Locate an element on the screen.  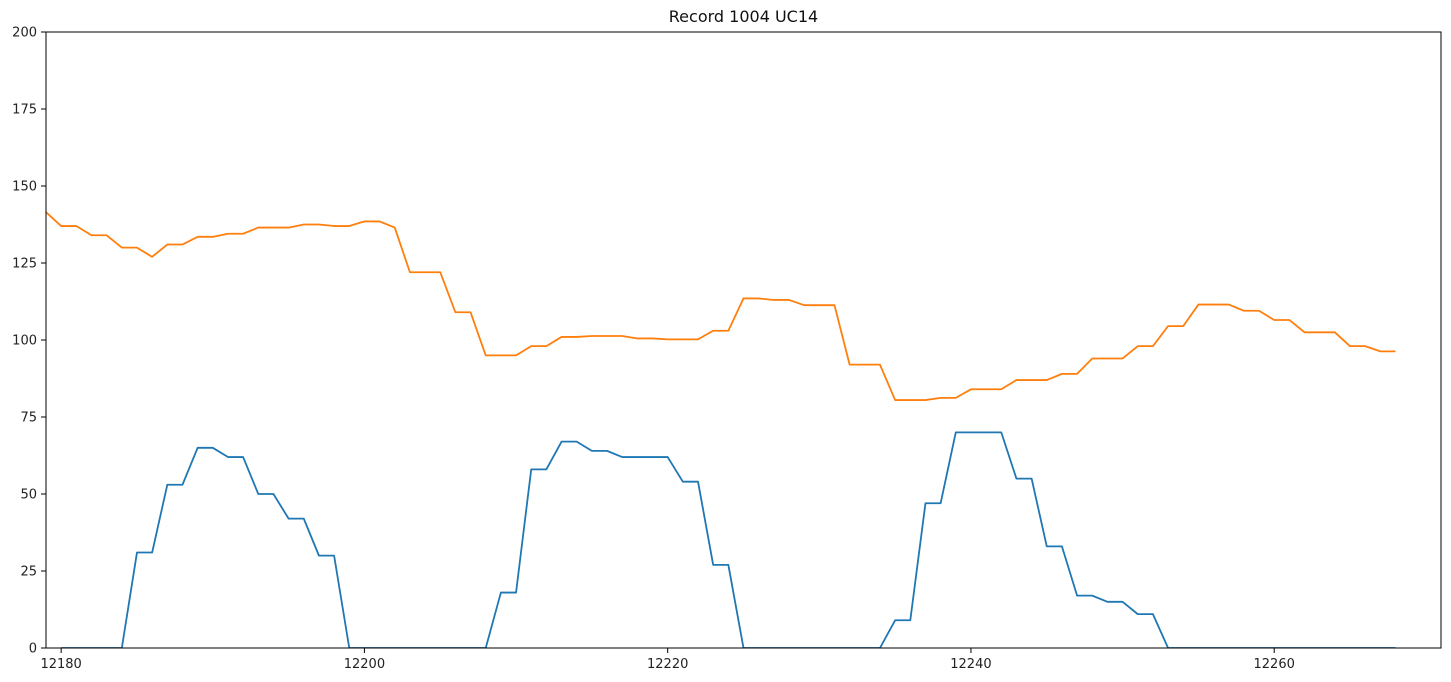
y-tick-label: 50 is located at coordinates (28, 495).